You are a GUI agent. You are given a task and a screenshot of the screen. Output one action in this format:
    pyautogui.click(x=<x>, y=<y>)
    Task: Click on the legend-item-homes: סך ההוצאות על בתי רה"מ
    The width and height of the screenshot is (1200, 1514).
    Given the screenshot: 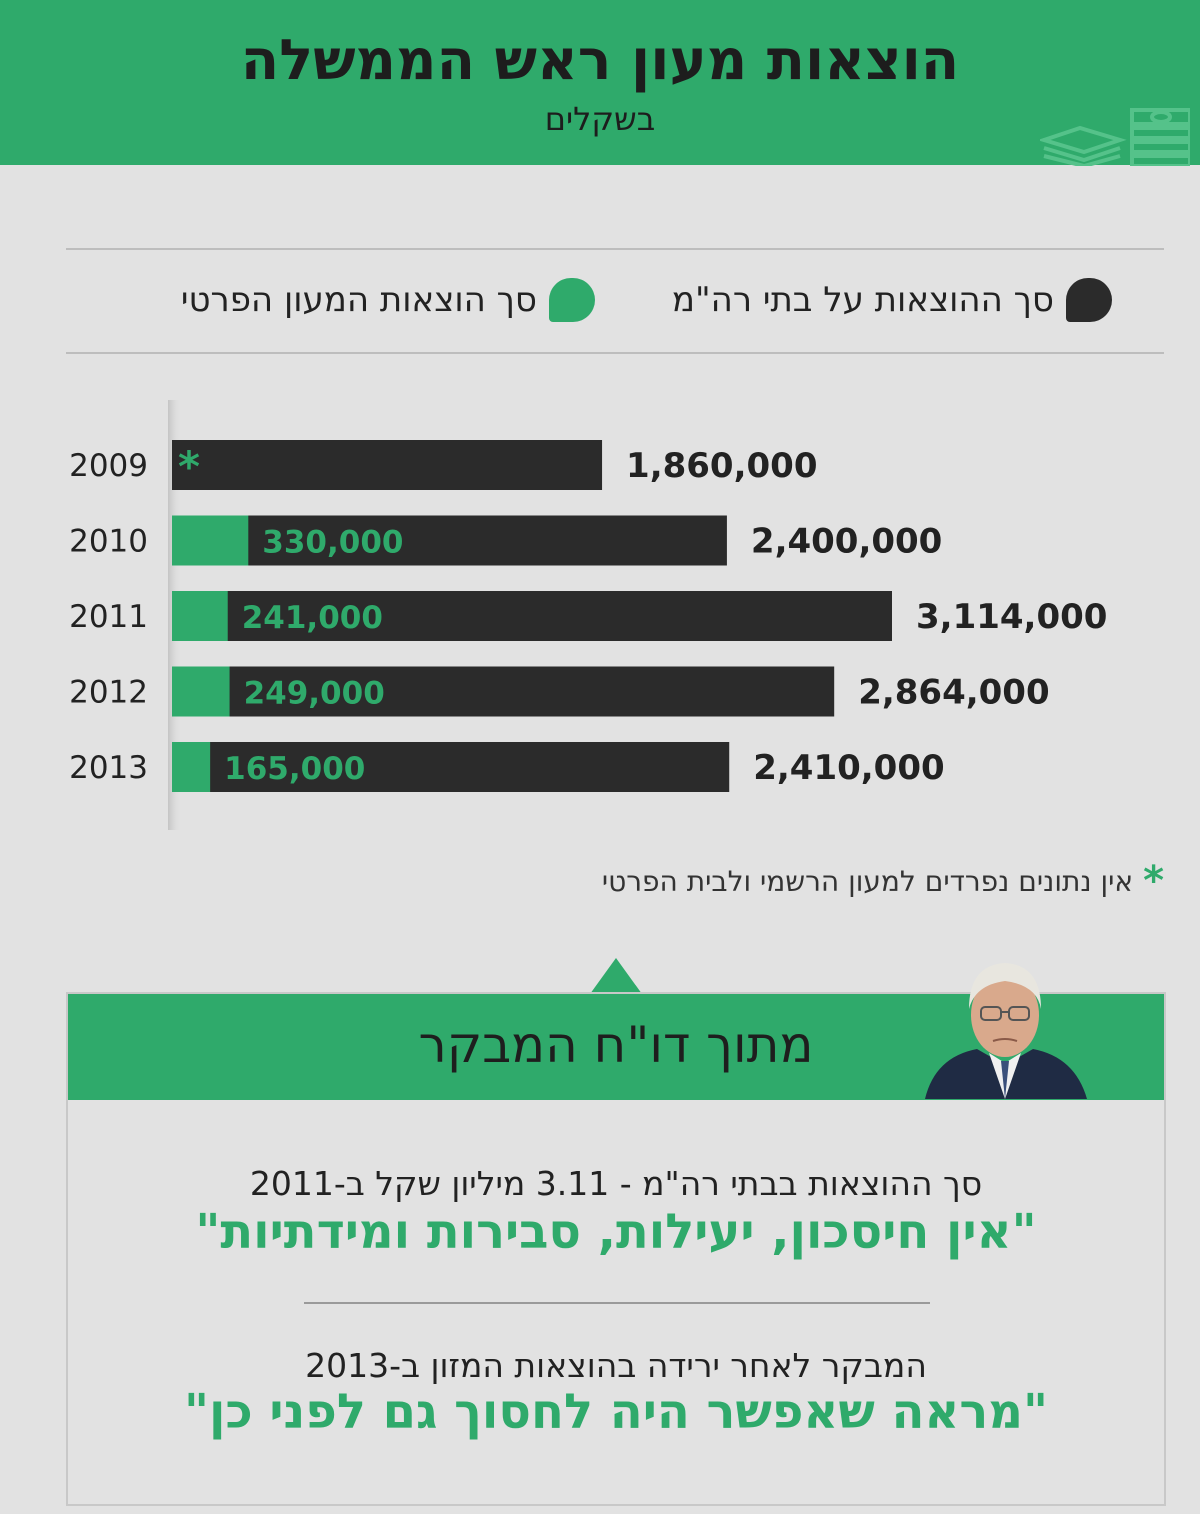 What is the action you would take?
    pyautogui.click(x=892, y=300)
    